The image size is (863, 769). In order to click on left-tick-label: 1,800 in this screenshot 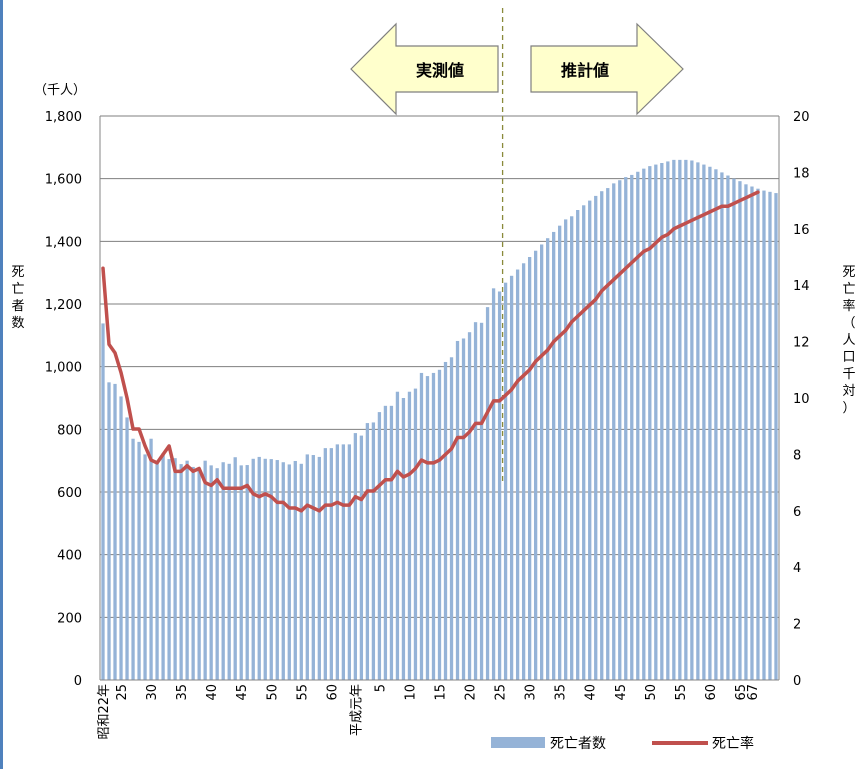, I will do `click(63, 117)`.